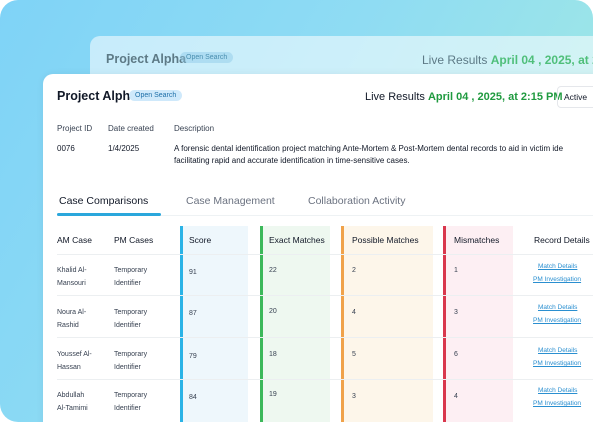  I want to click on am-case-line-2: Mansouri, so click(71, 283).